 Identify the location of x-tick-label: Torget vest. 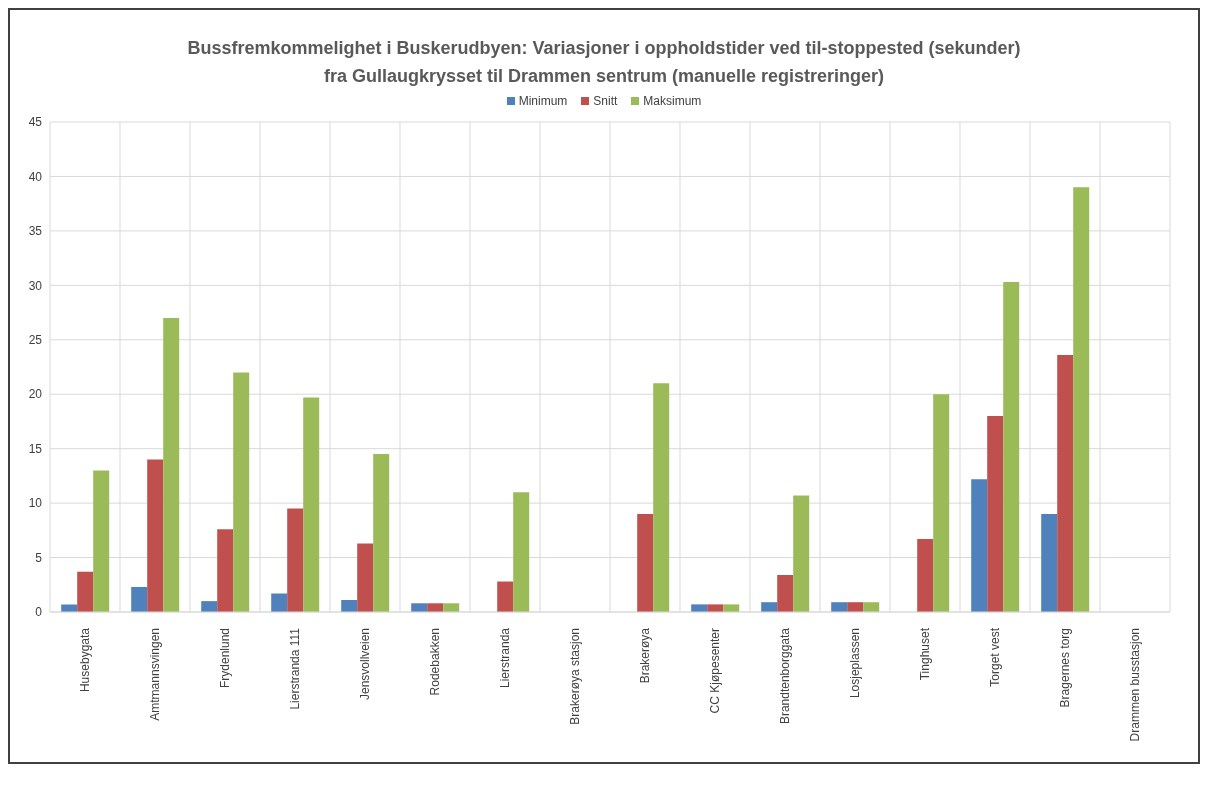
(995, 657).